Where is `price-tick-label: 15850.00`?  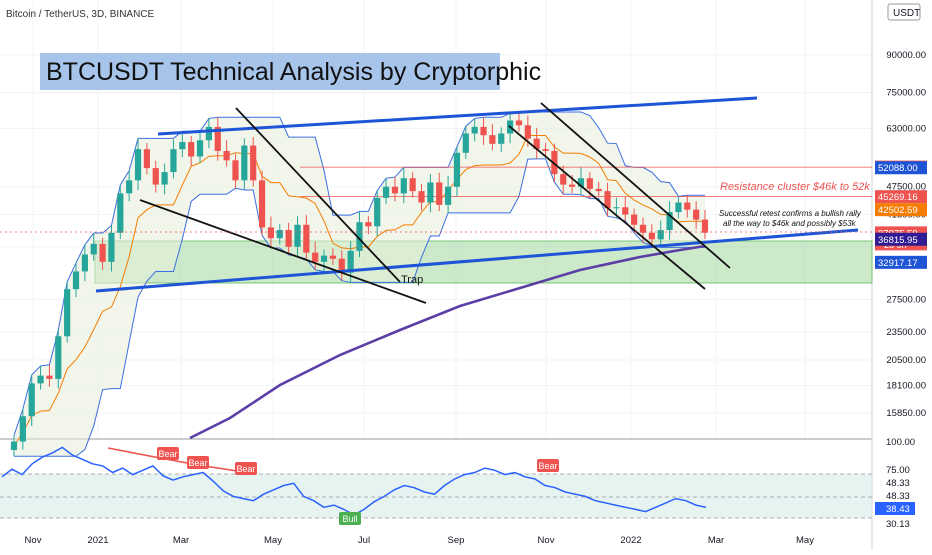
price-tick-label: 15850.00 is located at coordinates (906, 413).